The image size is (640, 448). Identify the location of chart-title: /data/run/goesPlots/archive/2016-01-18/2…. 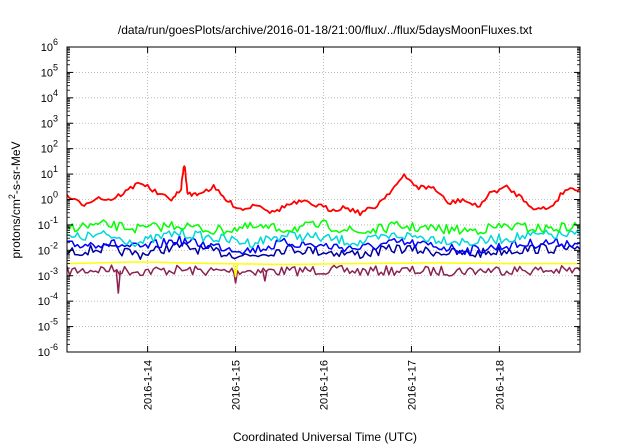
(325, 30).